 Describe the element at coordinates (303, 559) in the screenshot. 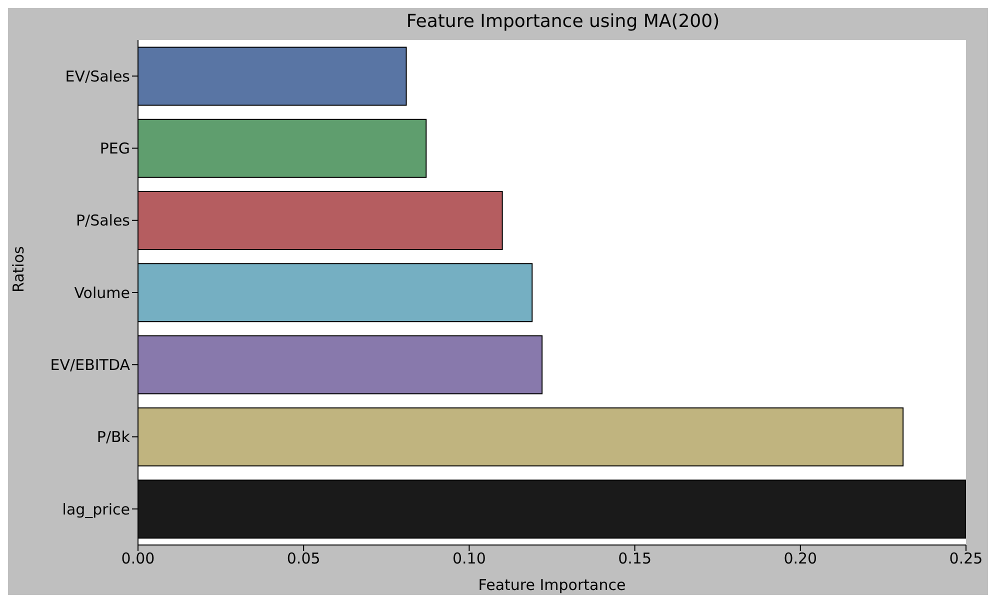

I see `x-tick-label: 0.05` at that location.